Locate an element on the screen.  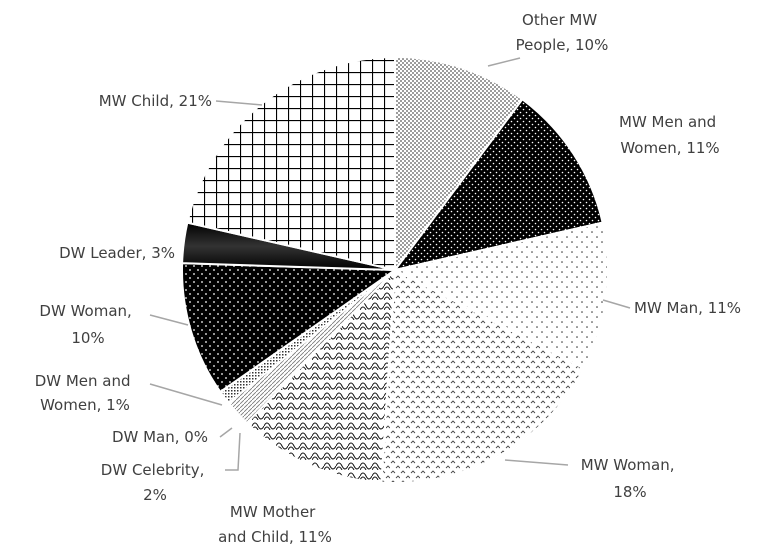
data-label: Other MW People, 10% is located at coordinates (562, 32).